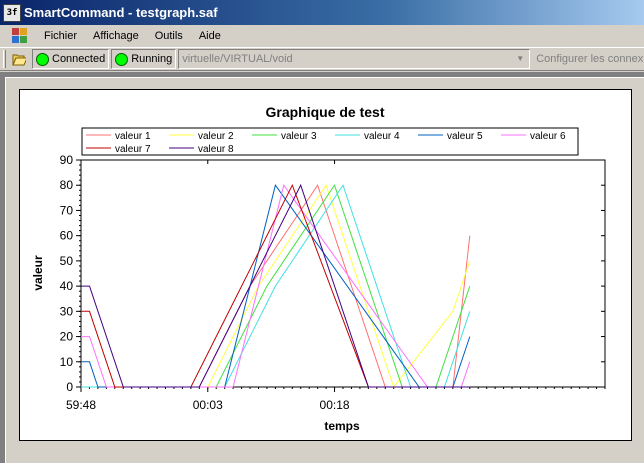  I want to click on legend-label-4: valeur 4, so click(382, 136).